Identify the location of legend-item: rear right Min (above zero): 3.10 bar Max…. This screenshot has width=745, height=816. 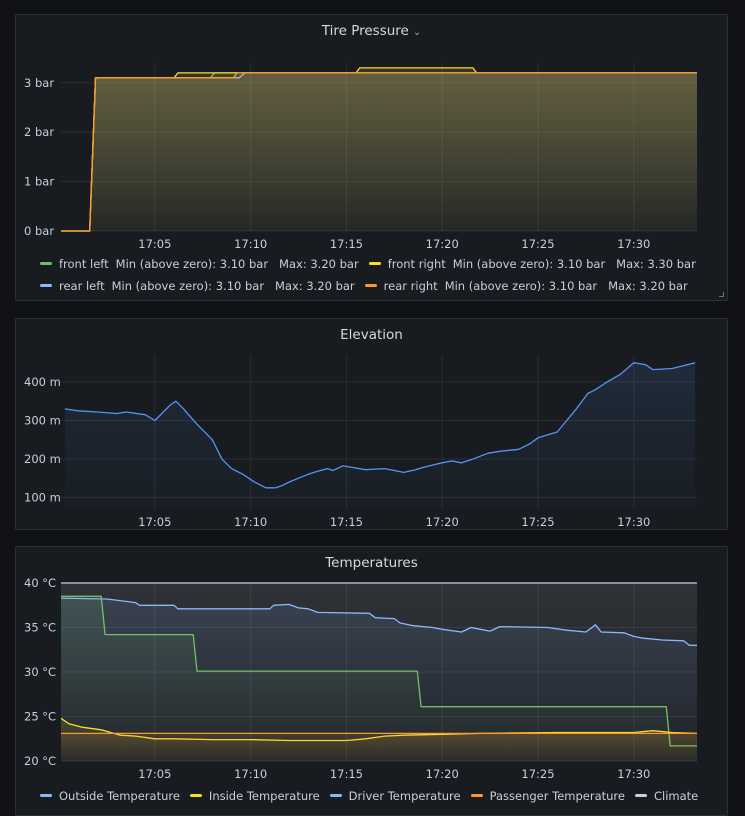
(526, 286).